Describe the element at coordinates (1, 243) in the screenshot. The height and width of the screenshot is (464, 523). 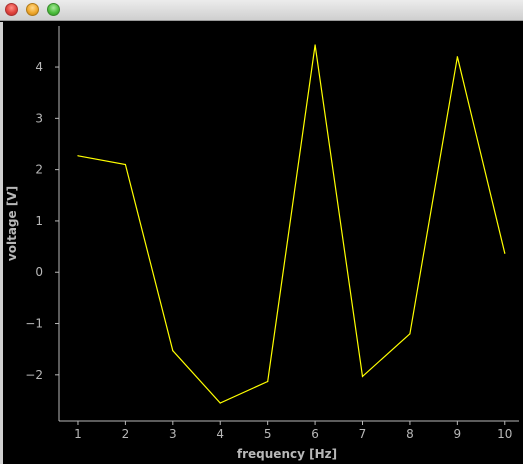
I see `window-left-edge` at that location.